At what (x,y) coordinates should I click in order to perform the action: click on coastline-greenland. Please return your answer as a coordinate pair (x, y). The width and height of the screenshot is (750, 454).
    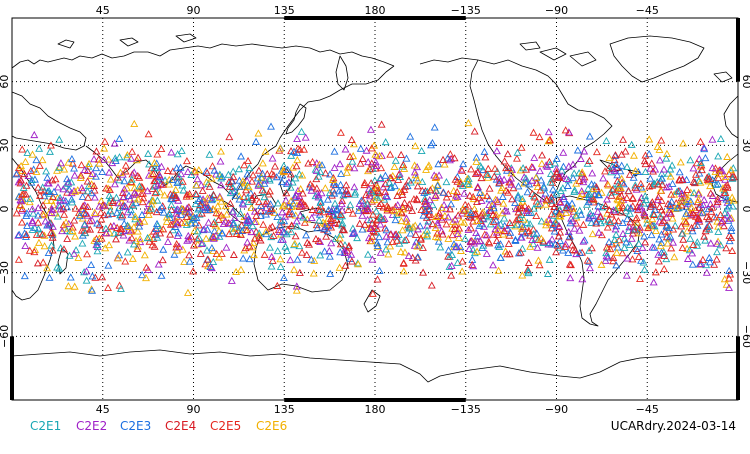
    Looking at the image, I should click on (657, 59).